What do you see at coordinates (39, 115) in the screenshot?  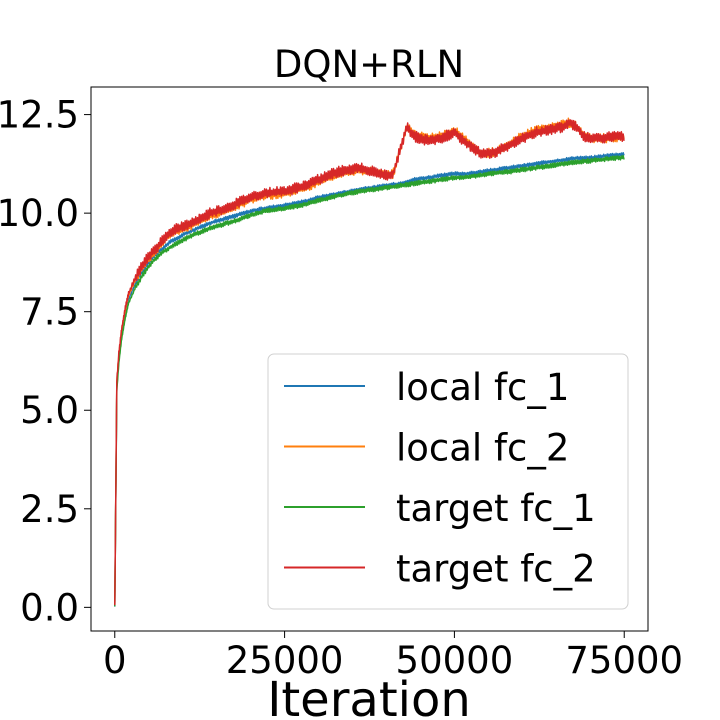 I see `y-tick-label: 12.5` at bounding box center [39, 115].